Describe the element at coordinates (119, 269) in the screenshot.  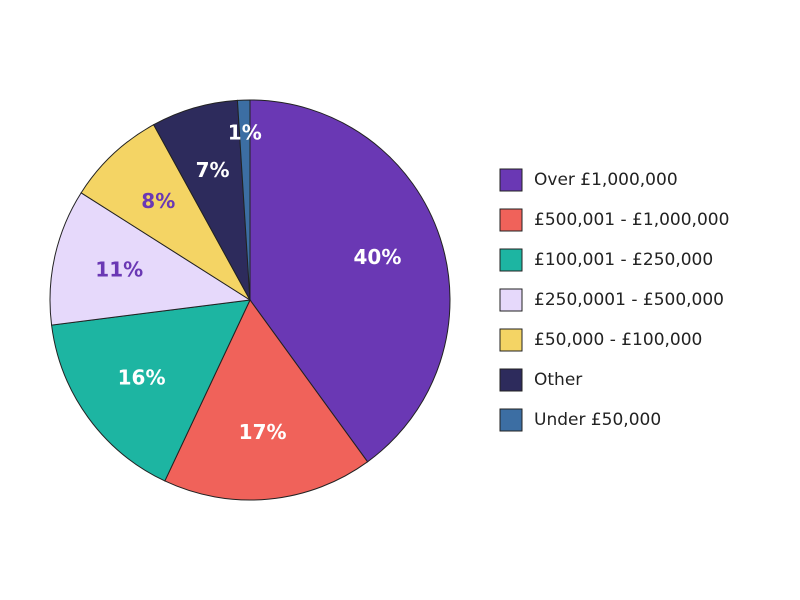
I see `data-label: 11%` at that location.